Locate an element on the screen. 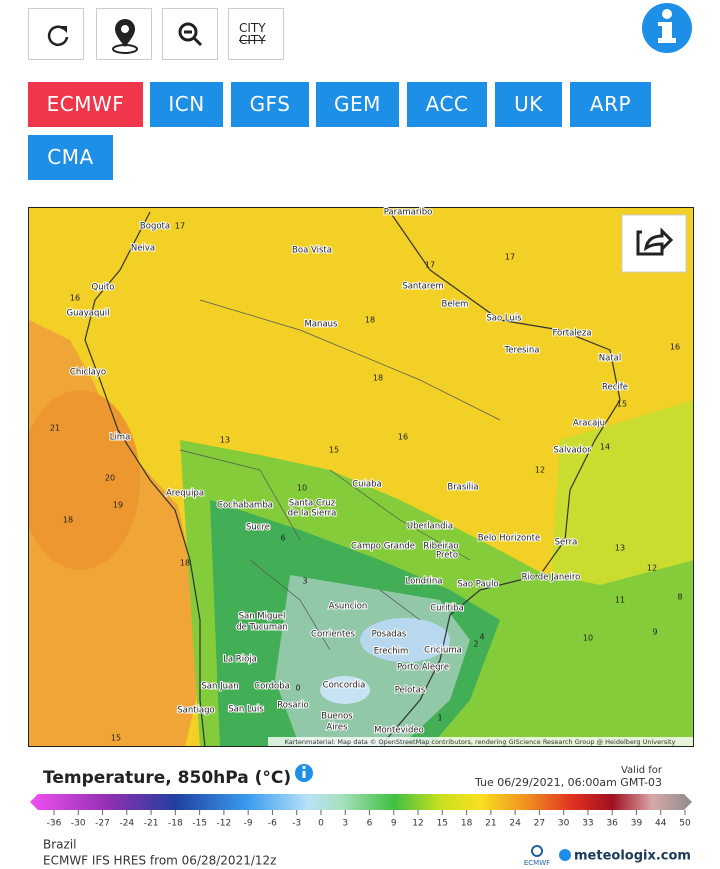 The image size is (720, 869). isotherm-label: 9 is located at coordinates (654, 632).